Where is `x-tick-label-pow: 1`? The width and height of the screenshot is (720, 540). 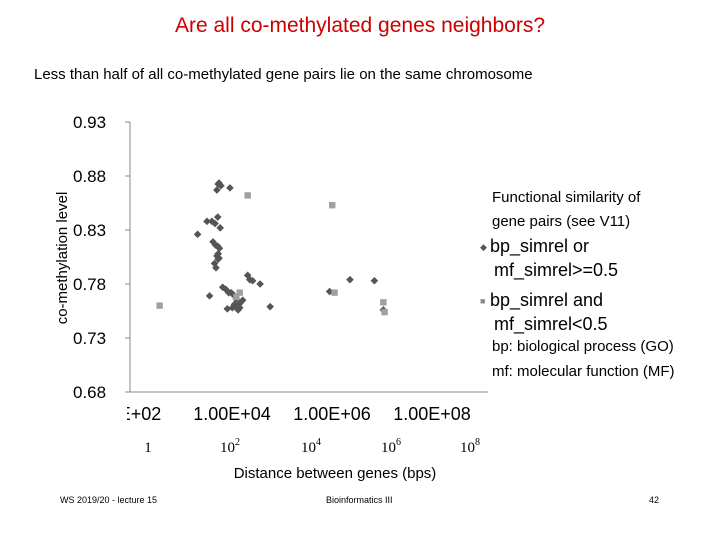 x-tick-label-pow: 1 is located at coordinates (148, 448).